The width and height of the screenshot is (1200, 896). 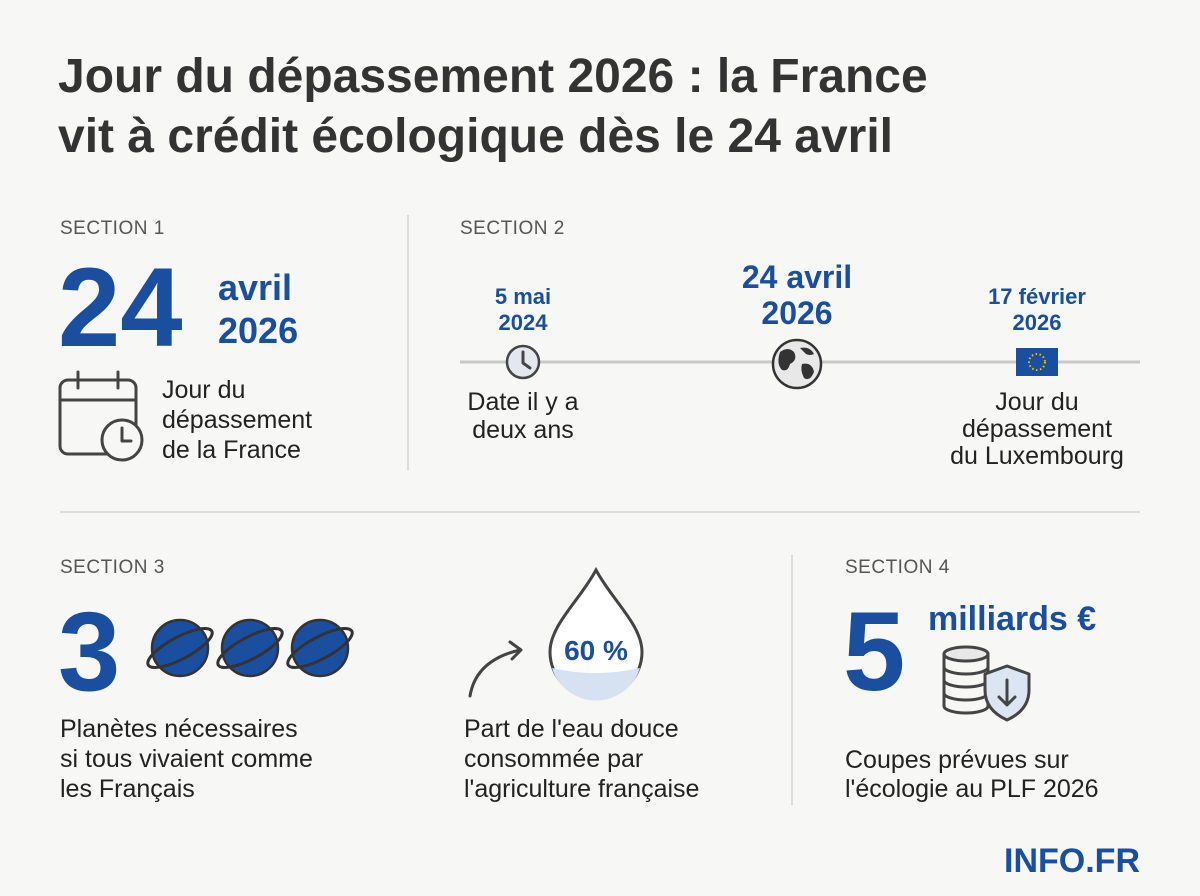 What do you see at coordinates (523, 296) in the screenshot?
I see `timeline-date: 5 mai` at bounding box center [523, 296].